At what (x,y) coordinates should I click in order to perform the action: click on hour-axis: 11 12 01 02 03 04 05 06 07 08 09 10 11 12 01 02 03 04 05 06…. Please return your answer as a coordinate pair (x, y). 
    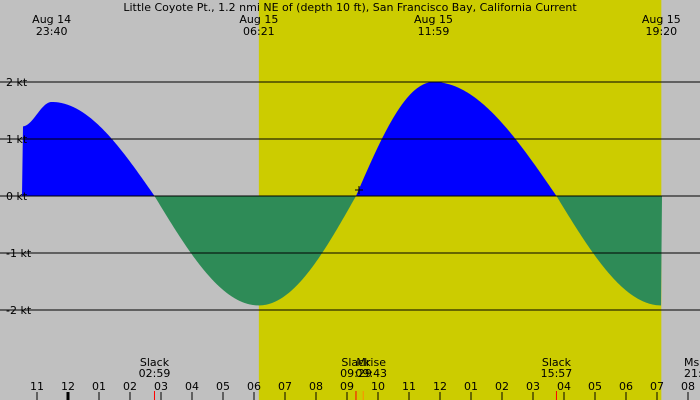
    Looking at the image, I should click on (362, 390).